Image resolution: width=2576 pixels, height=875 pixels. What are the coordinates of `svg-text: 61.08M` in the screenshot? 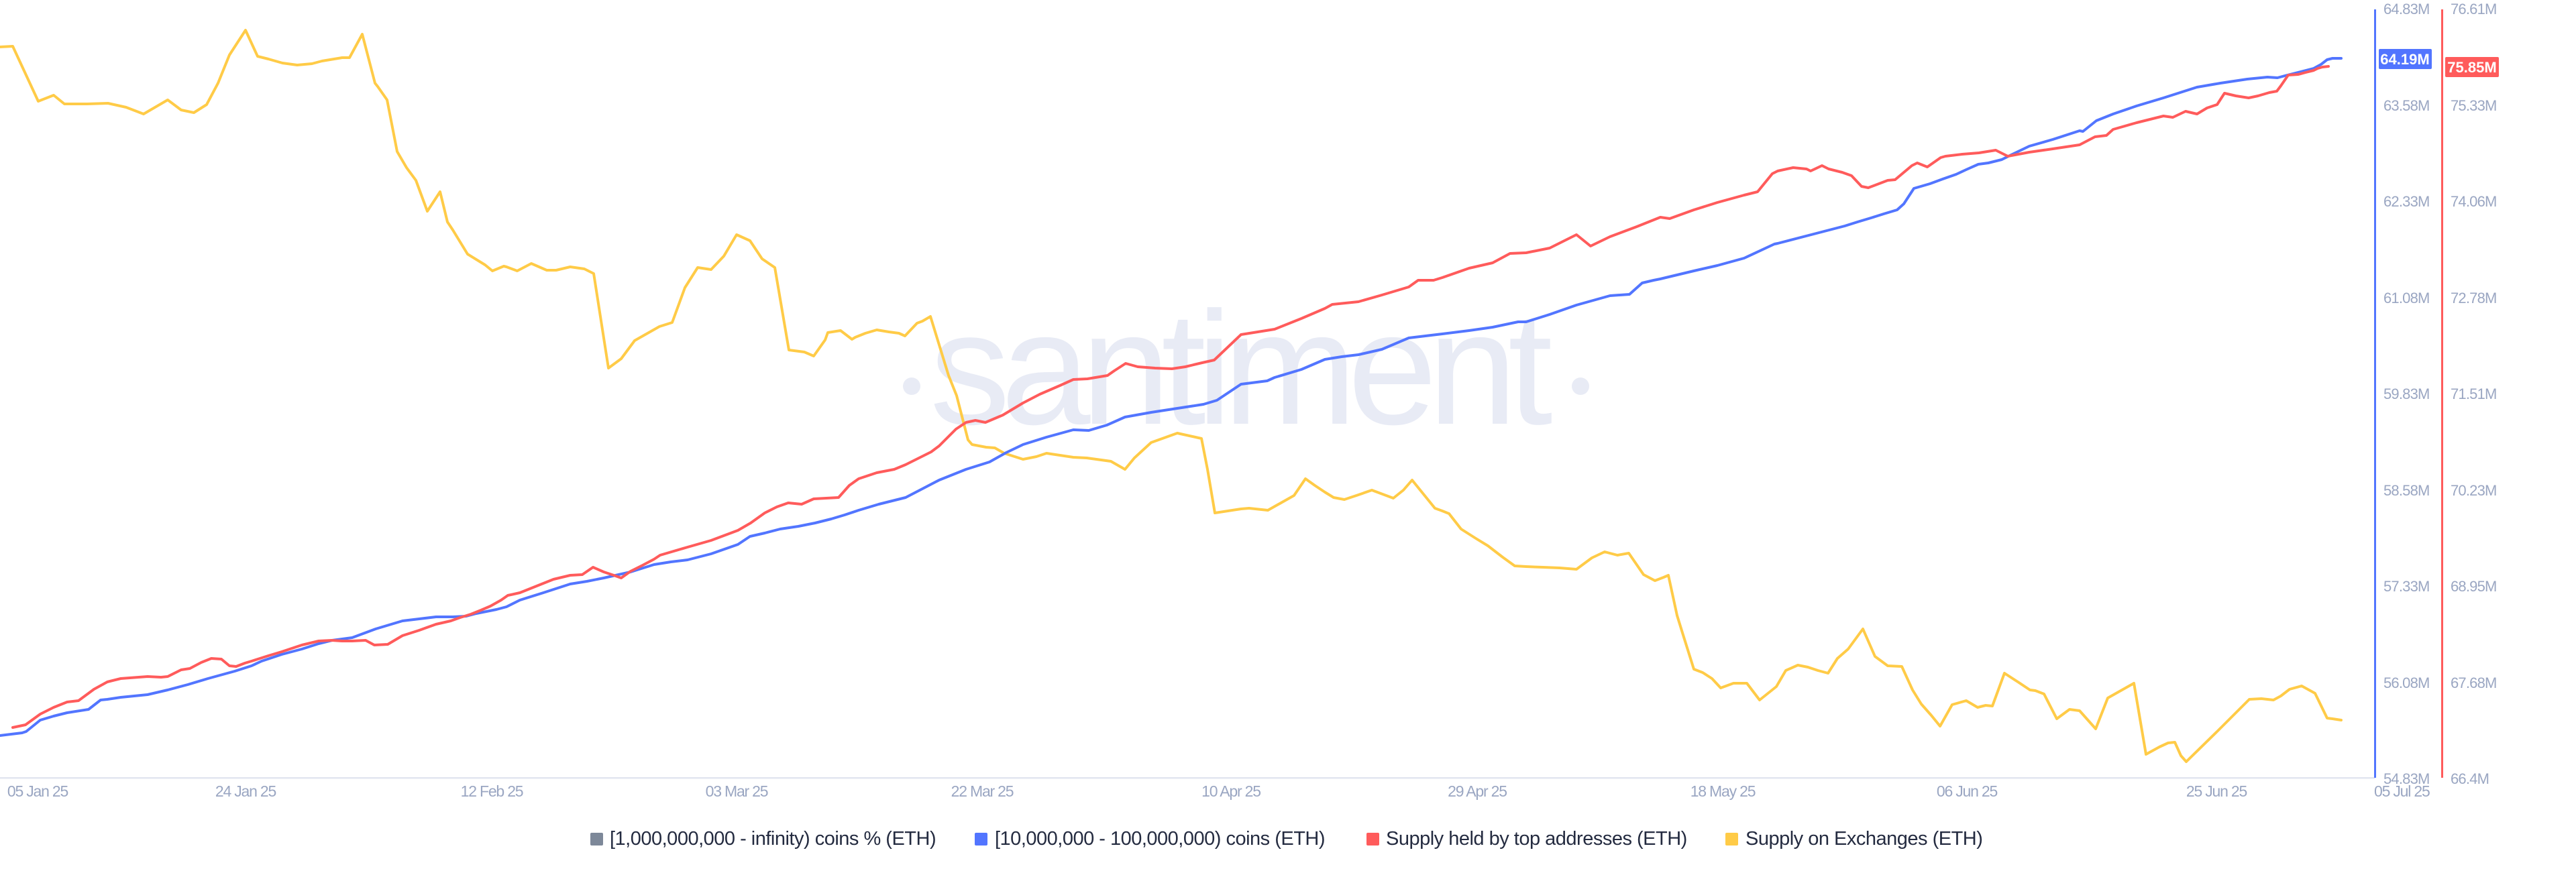 It's located at (2406, 298).